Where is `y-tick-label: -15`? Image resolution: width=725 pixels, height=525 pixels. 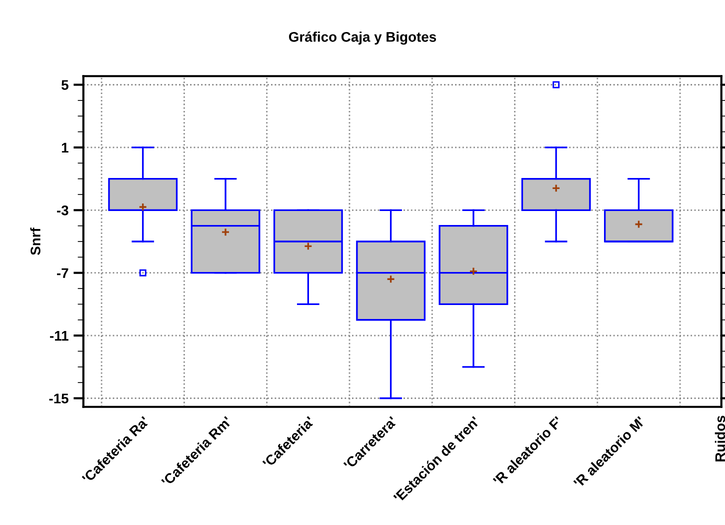 y-tick-label: -15 is located at coordinates (58, 399).